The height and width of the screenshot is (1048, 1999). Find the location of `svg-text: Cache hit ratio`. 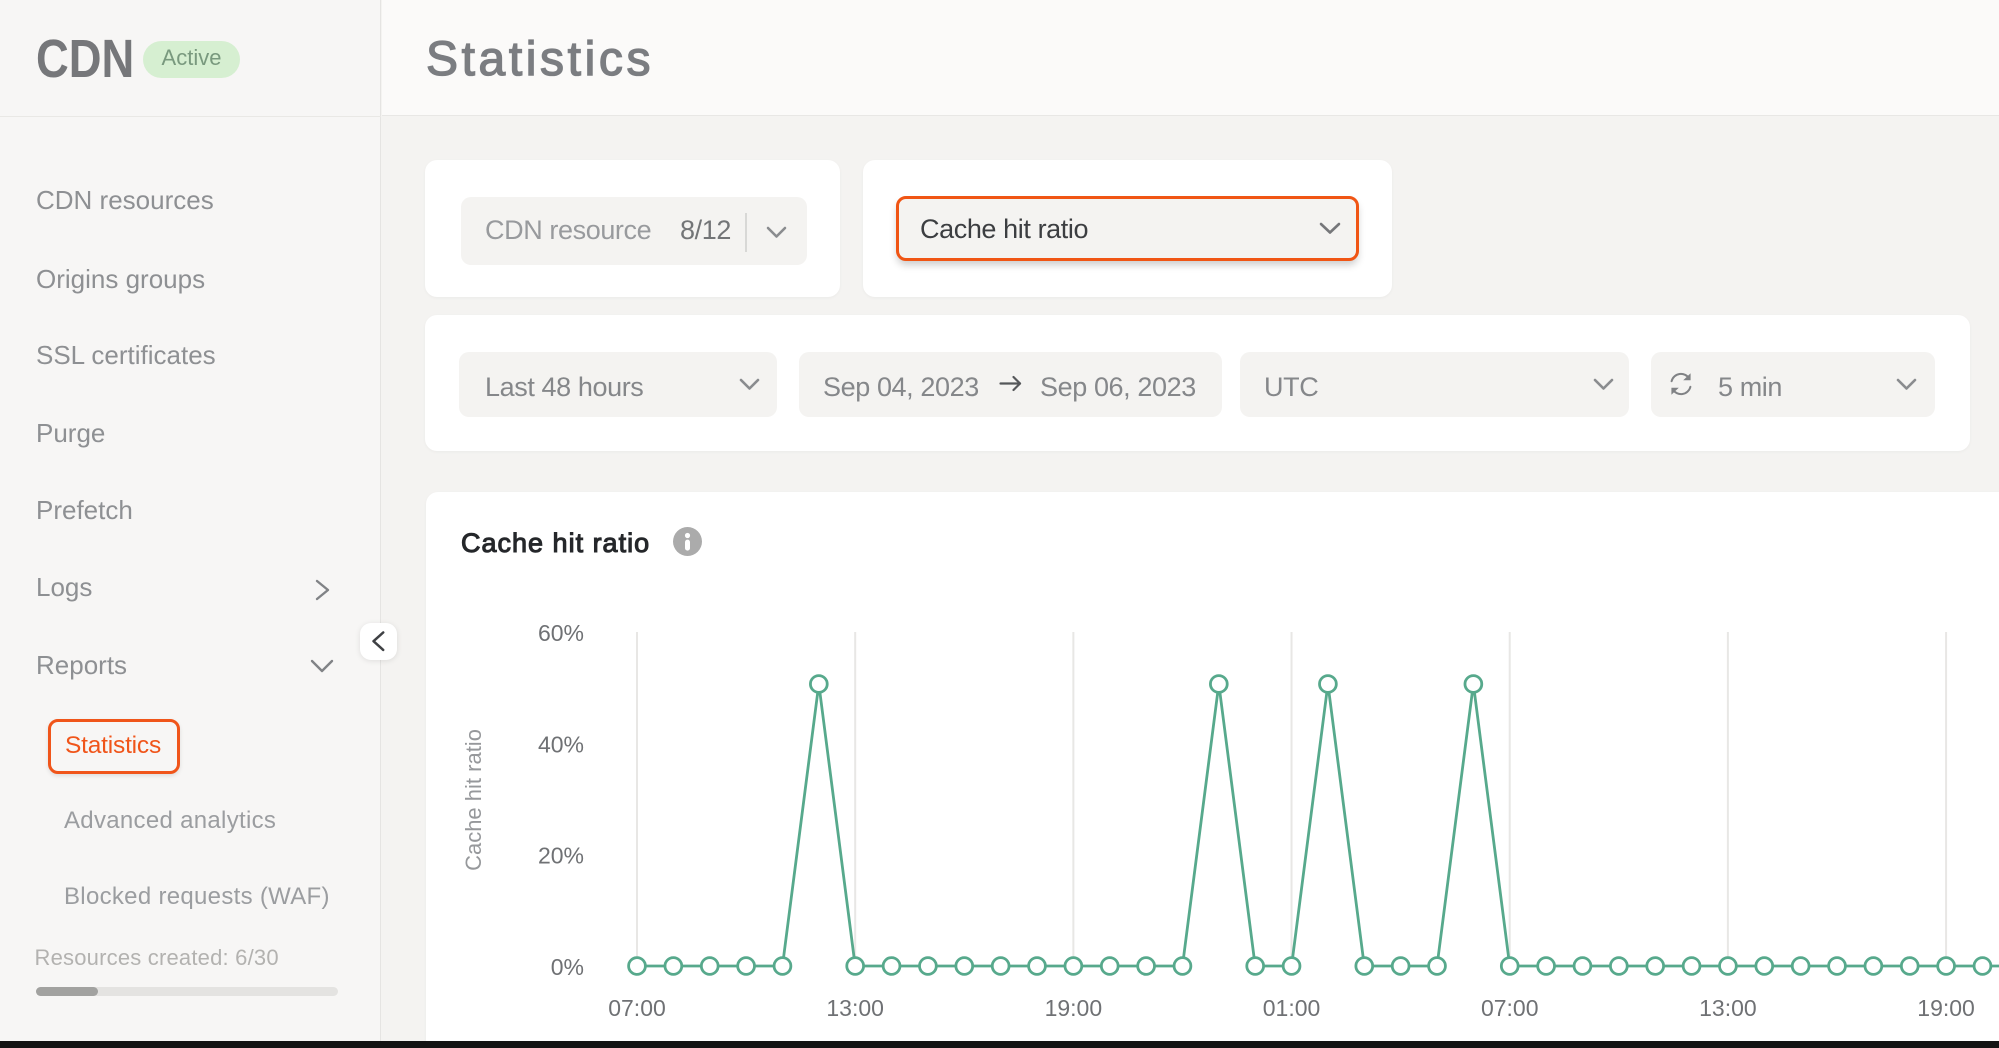

svg-text: Cache hit ratio is located at coordinates (473, 800).